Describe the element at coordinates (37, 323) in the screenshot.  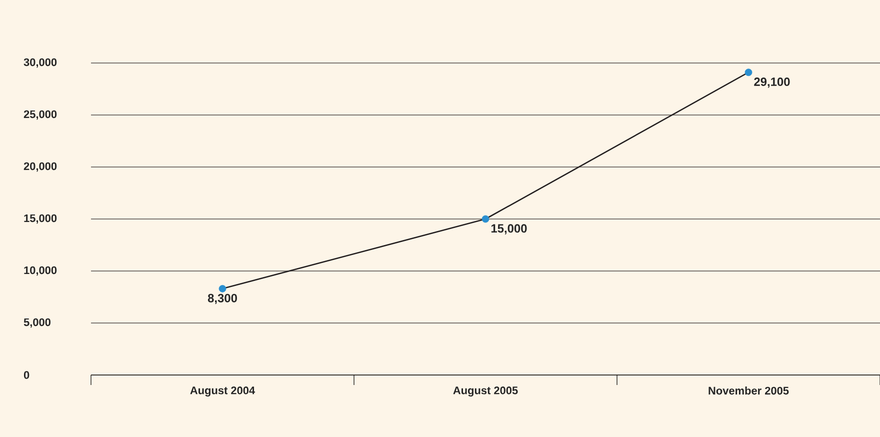
I see `y-tick-label: 5,000` at that location.